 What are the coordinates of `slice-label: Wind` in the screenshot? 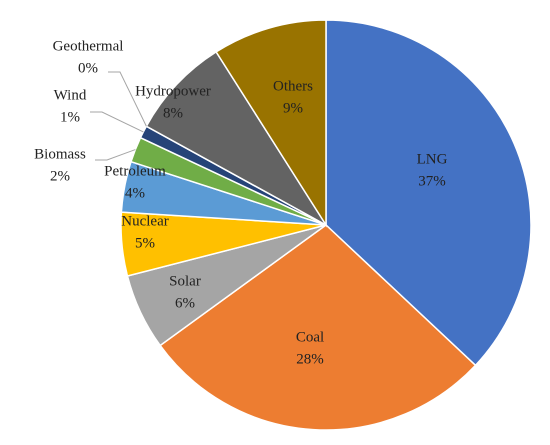 It's located at (70, 95).